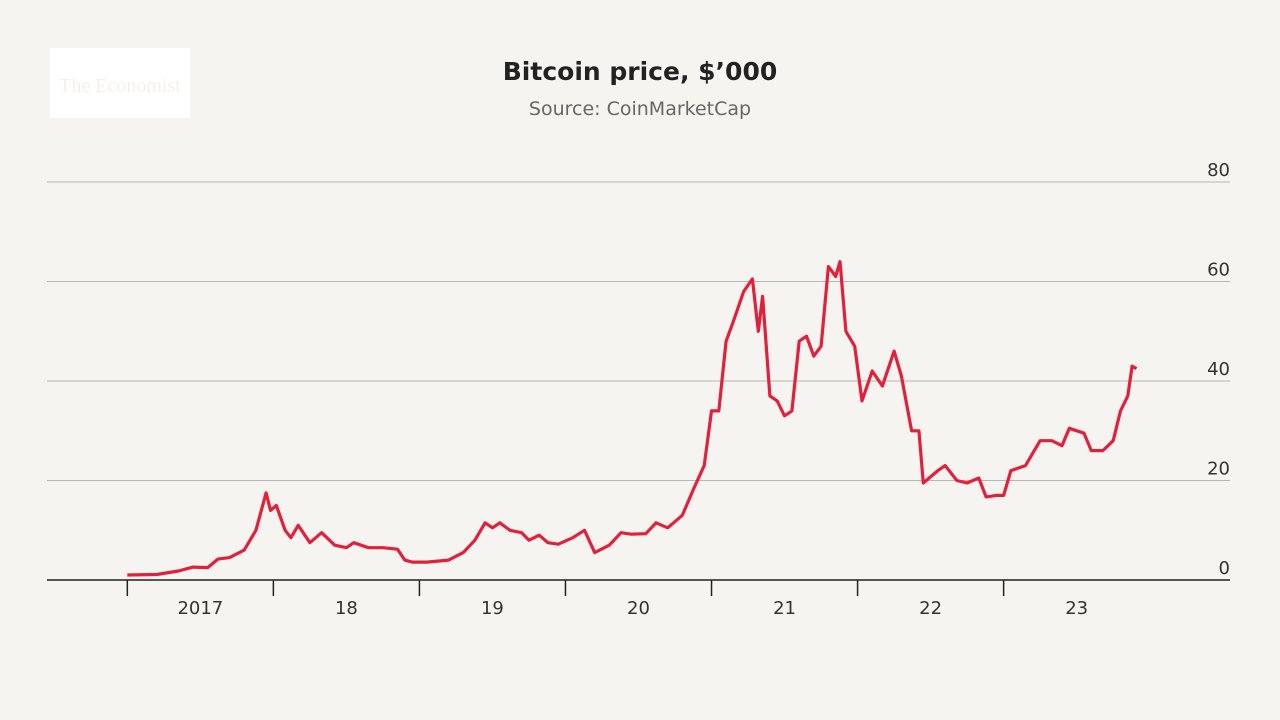  I want to click on chart-title: Bitcoin price, $’000, so click(640, 71).